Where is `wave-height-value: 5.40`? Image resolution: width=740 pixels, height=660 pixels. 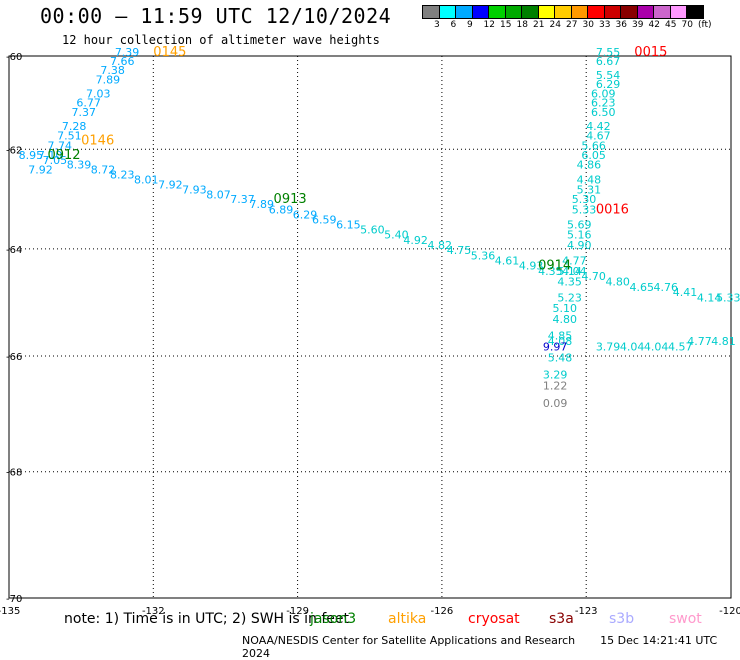 wave-height-value: 5.40 is located at coordinates (396, 235).